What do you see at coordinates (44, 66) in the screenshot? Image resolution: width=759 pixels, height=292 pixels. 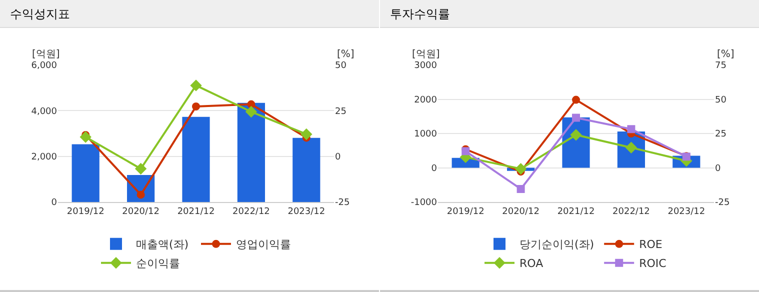 I see `y-tick-label: 6,000` at bounding box center [44, 66].